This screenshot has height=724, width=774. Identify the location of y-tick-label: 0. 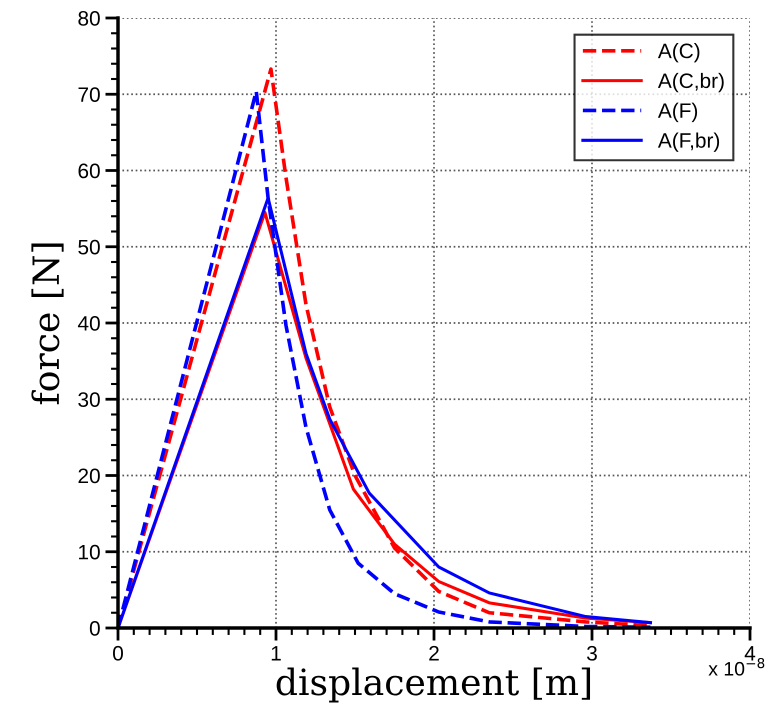
(95, 628).